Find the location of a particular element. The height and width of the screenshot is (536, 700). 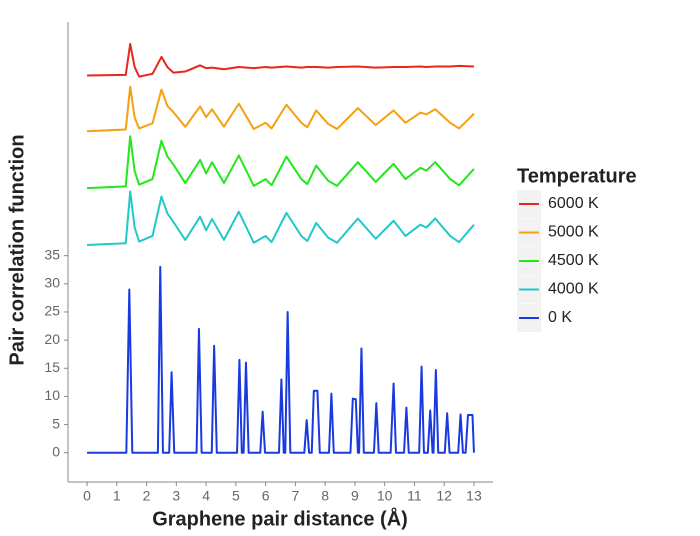

y-tick-label: 15 is located at coordinates (52, 367).